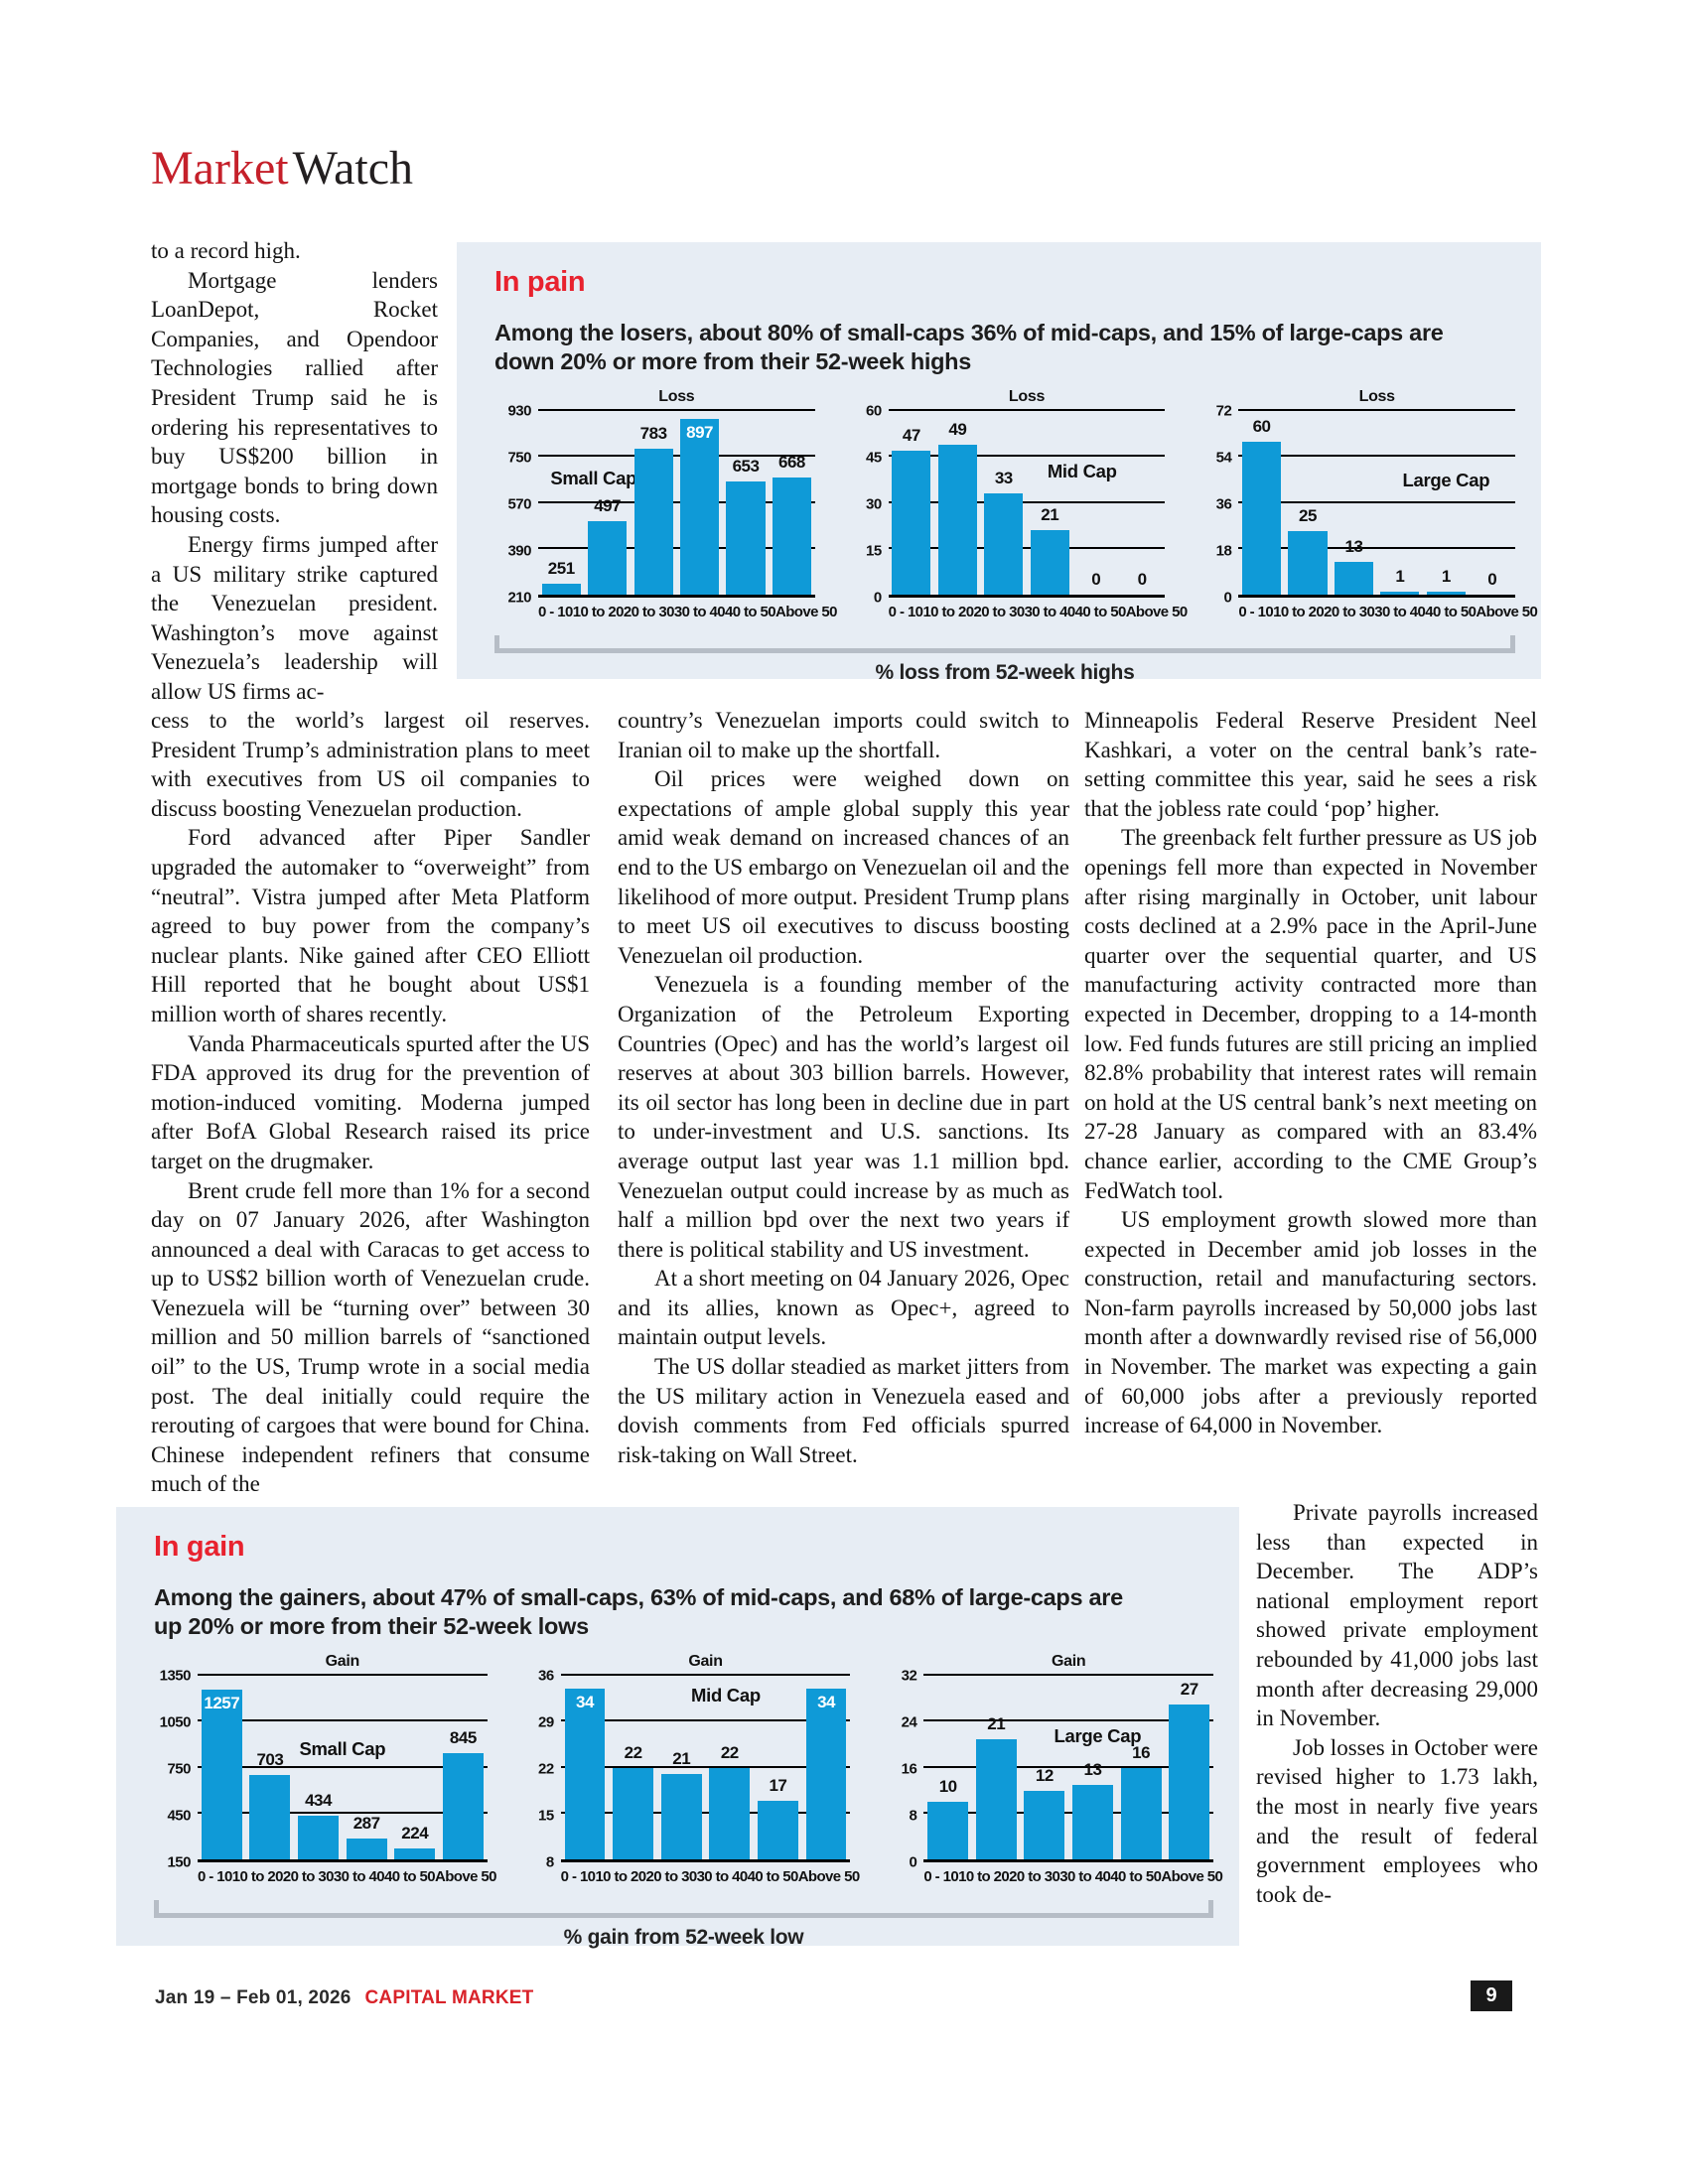 The height and width of the screenshot is (2184, 1688). I want to click on bar-value-label: 21, so click(1050, 515).